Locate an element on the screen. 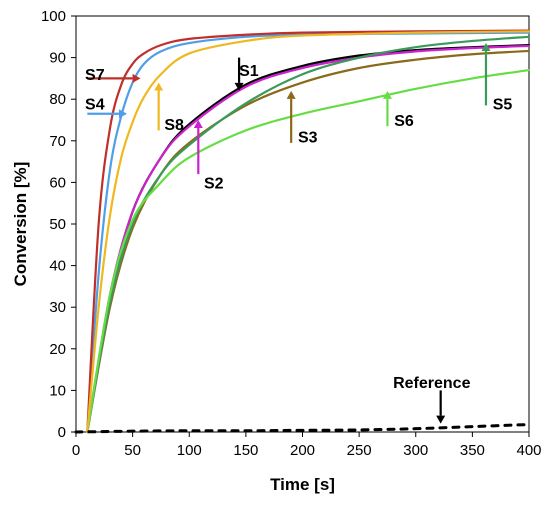 The image size is (550, 505). x-axis: 0 50 100 150 200 250 300 350 400 is located at coordinates (307, 445).